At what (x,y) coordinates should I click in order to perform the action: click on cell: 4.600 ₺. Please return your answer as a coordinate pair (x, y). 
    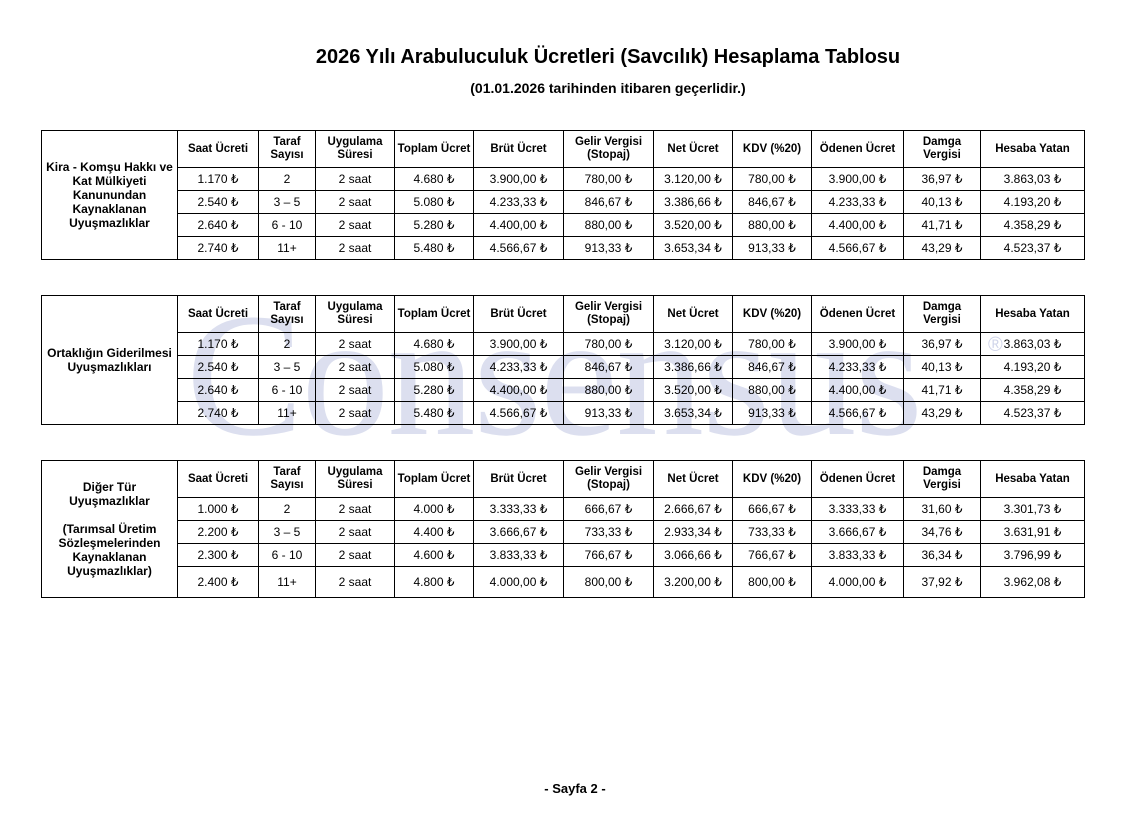
    Looking at the image, I should click on (434, 555).